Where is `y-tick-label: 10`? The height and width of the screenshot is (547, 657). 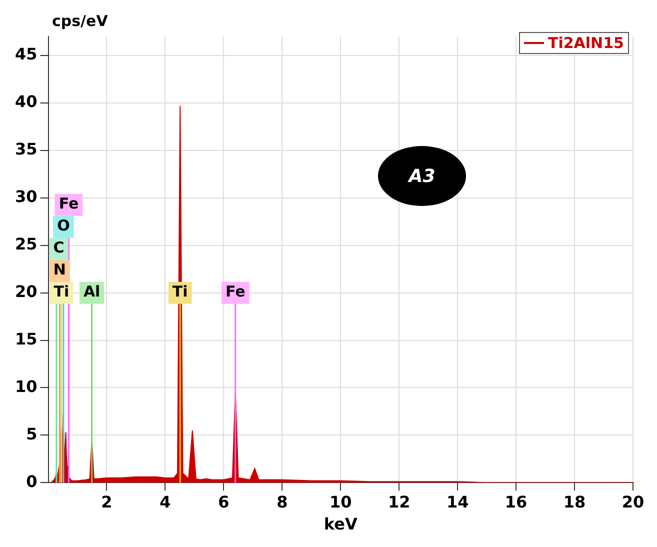 y-tick-label: 10 is located at coordinates (26, 386).